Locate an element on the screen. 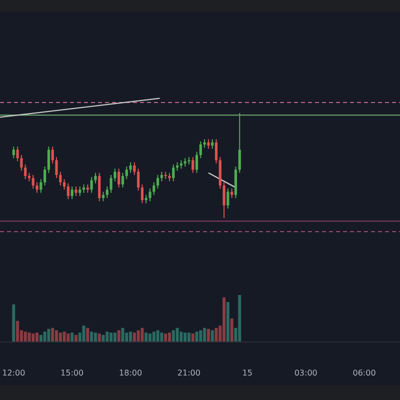 The image size is (400, 400). x-tick-label: 18:00 is located at coordinates (130, 373).